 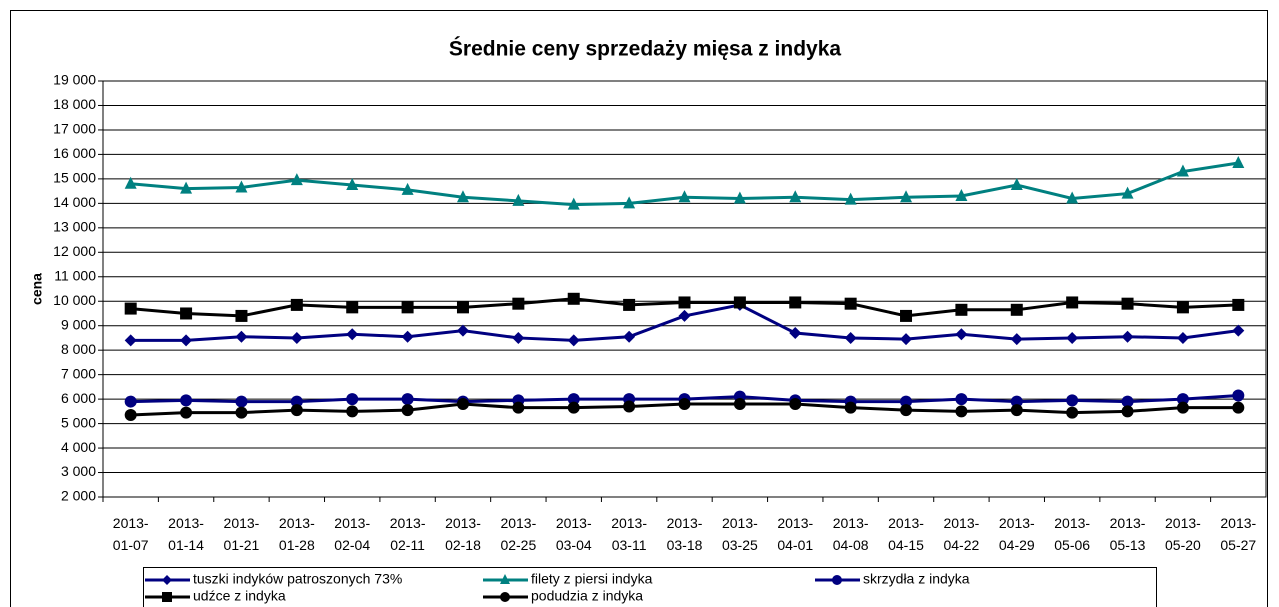 What do you see at coordinates (78, 324) in the screenshot?
I see `y-tick-label: 9 000` at bounding box center [78, 324].